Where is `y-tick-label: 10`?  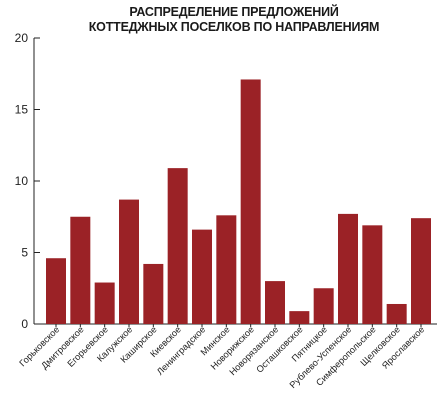
y-tick-label: 10 is located at coordinates (22, 181).